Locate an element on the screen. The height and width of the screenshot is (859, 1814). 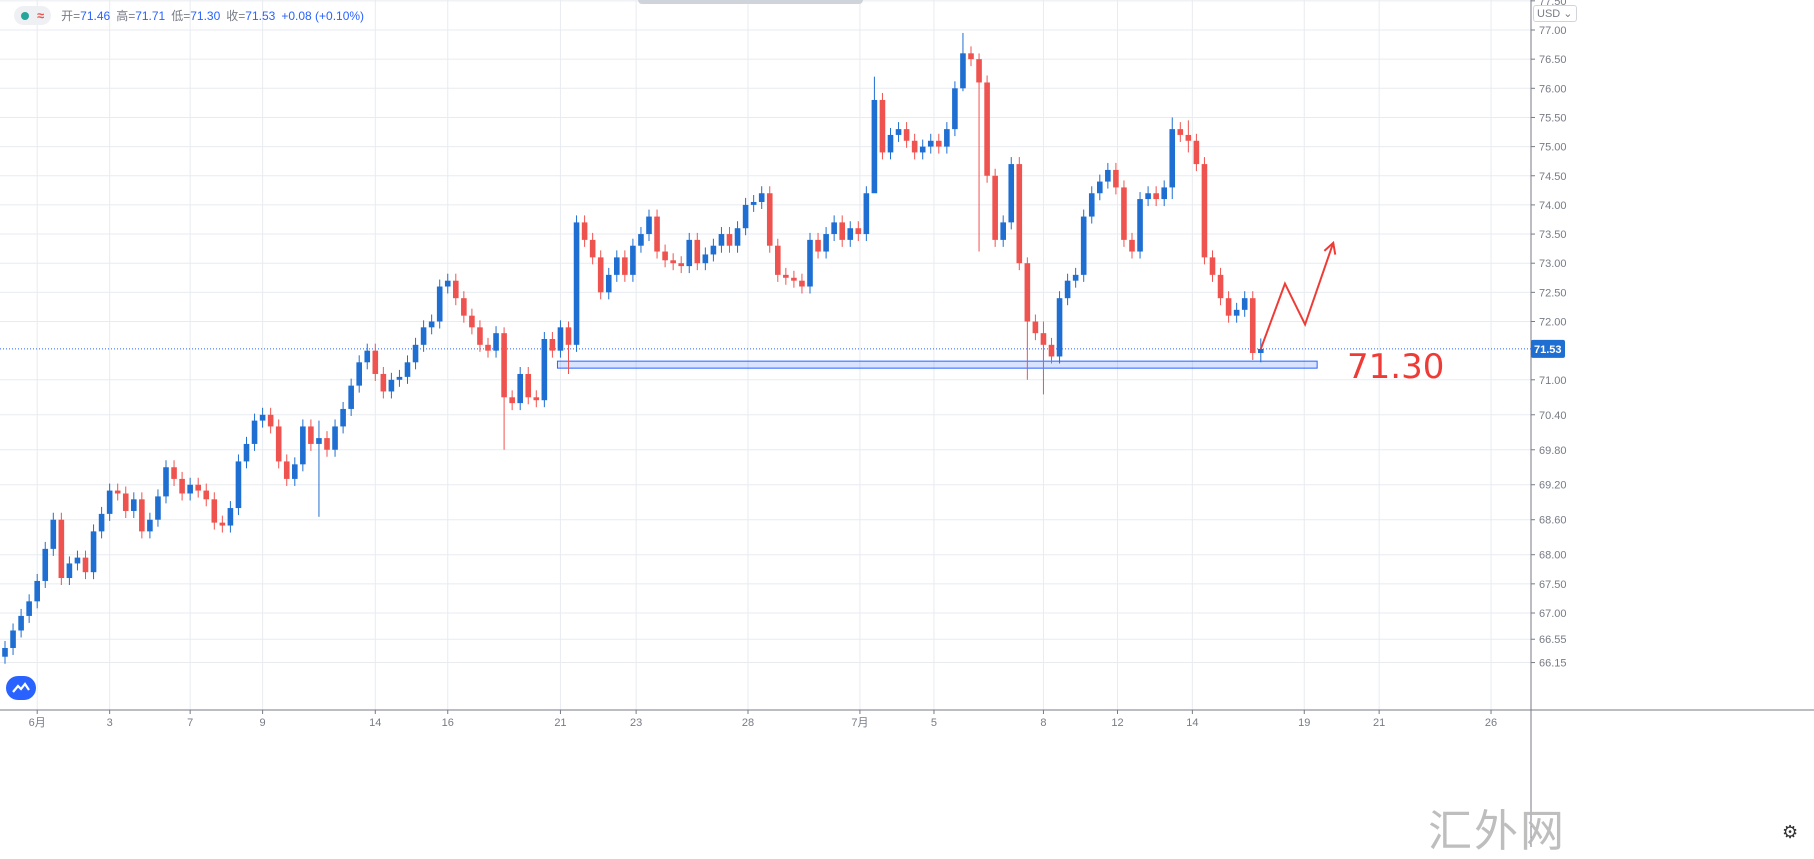
gear-icon: ⚙ is located at coordinates (1790, 832).